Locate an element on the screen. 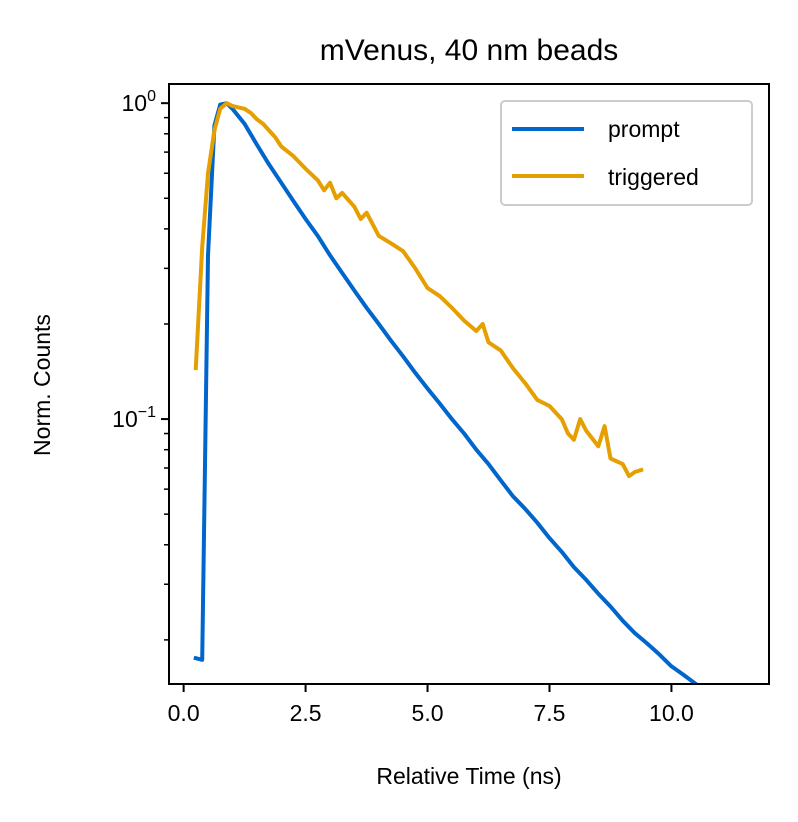 This screenshot has height=822, width=798. x-axis-label: Relative Time (ns) is located at coordinates (468, 776).